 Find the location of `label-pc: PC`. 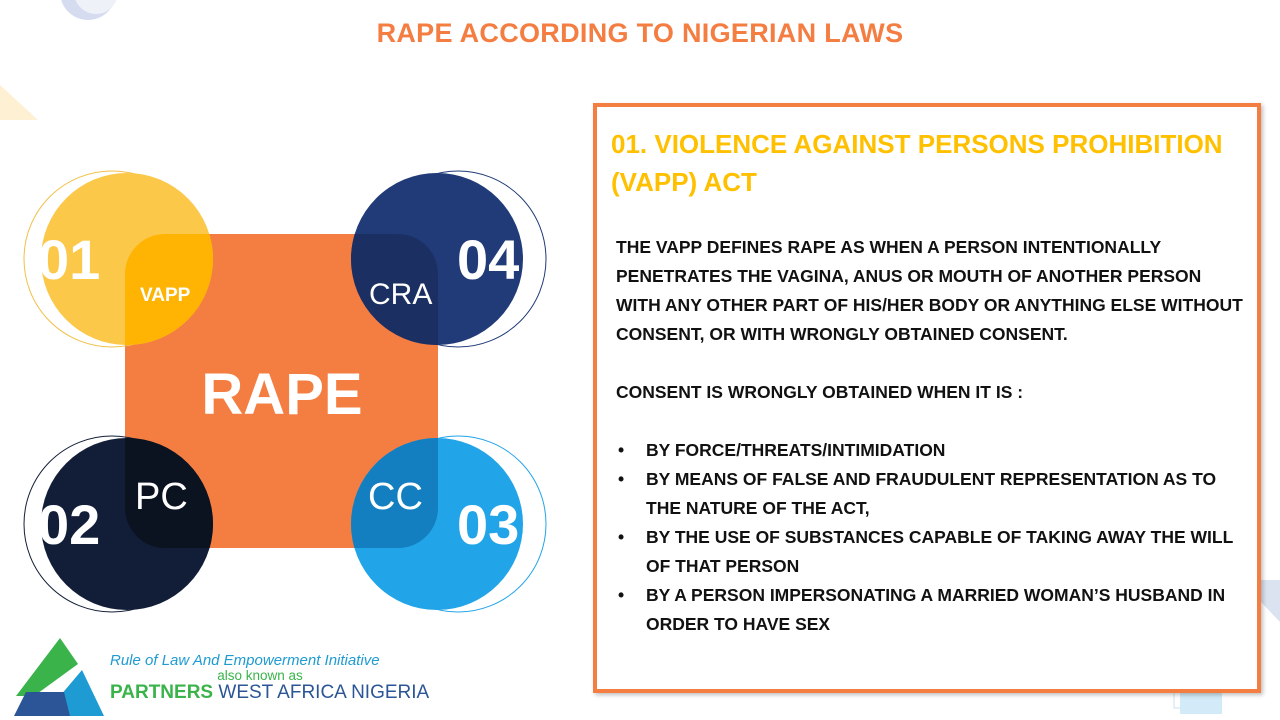

label-pc: PC is located at coordinates (161, 497).